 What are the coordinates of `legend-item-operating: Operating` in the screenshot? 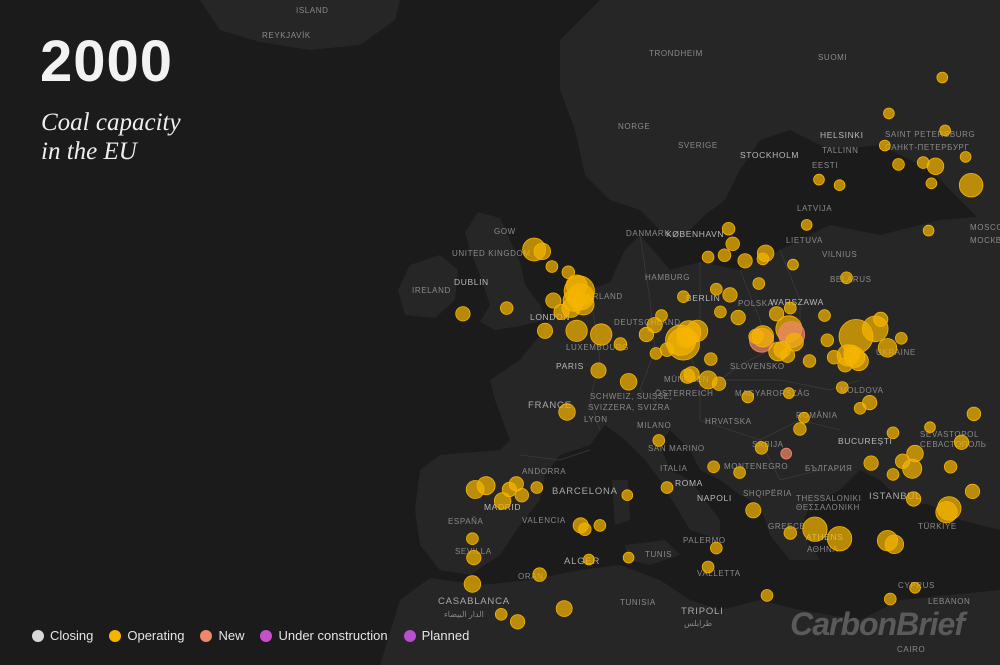 It's located at (146, 635).